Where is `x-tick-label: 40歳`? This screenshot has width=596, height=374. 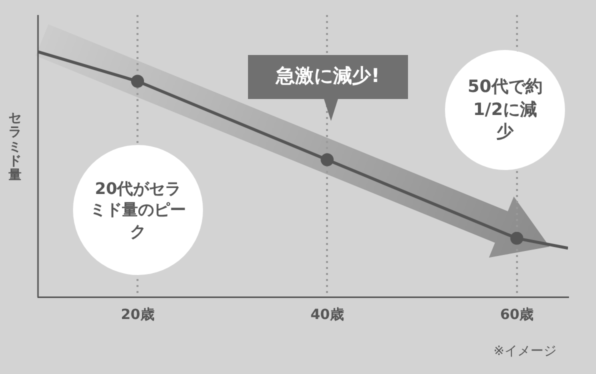 x-tick-label: 40歳 is located at coordinates (327, 315).